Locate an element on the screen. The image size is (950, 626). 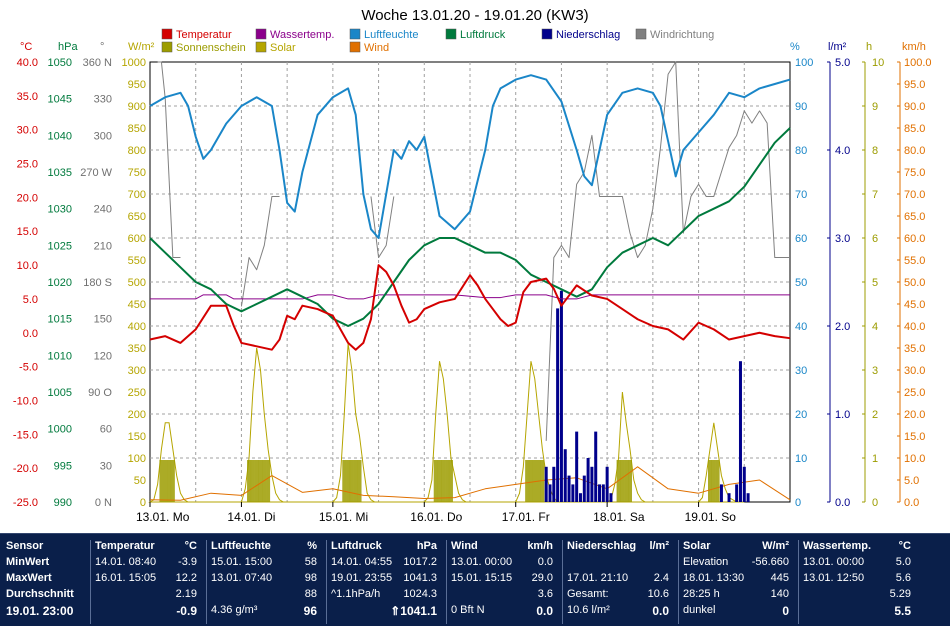
stats-cell-value: 3.6 is located at coordinates (545, 594).